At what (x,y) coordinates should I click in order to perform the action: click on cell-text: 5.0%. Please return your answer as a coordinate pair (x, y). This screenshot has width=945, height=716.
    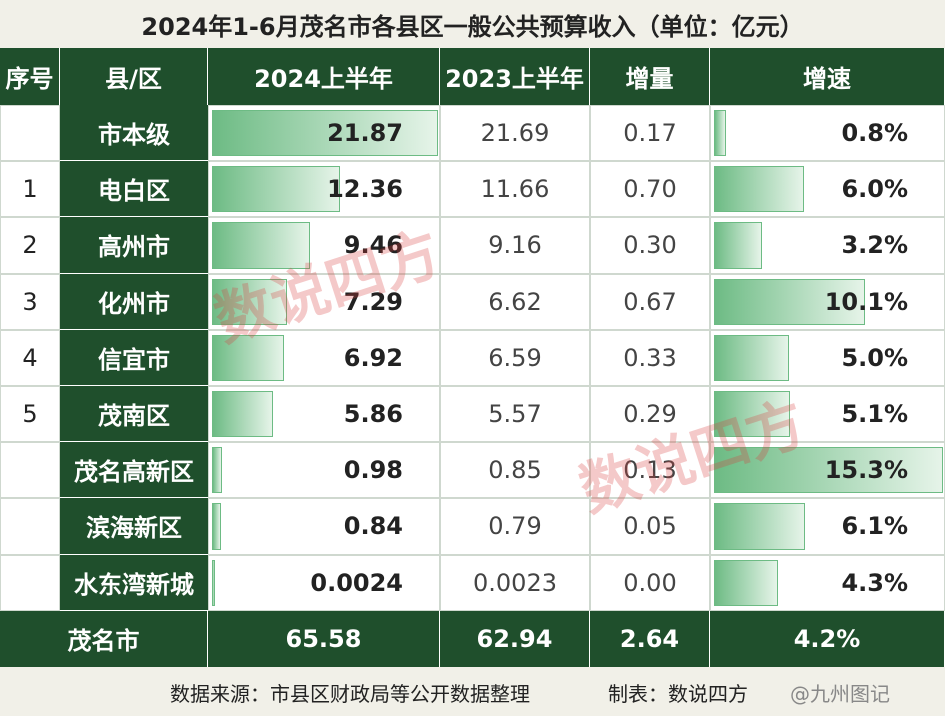
    Looking at the image, I should click on (874, 357).